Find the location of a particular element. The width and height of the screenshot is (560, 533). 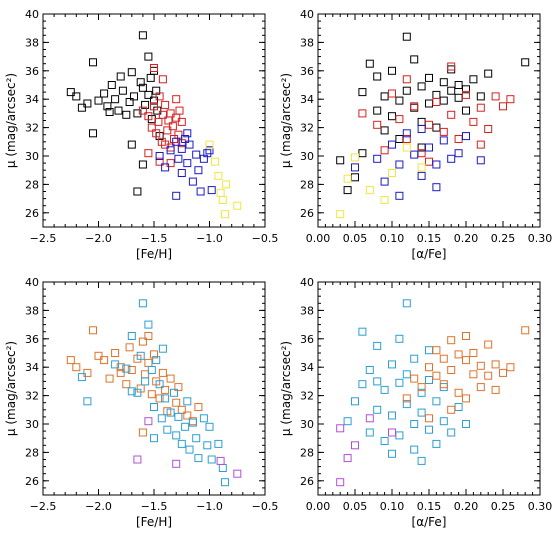

x-tick-label: 0.25 is located at coordinates (503, 506).